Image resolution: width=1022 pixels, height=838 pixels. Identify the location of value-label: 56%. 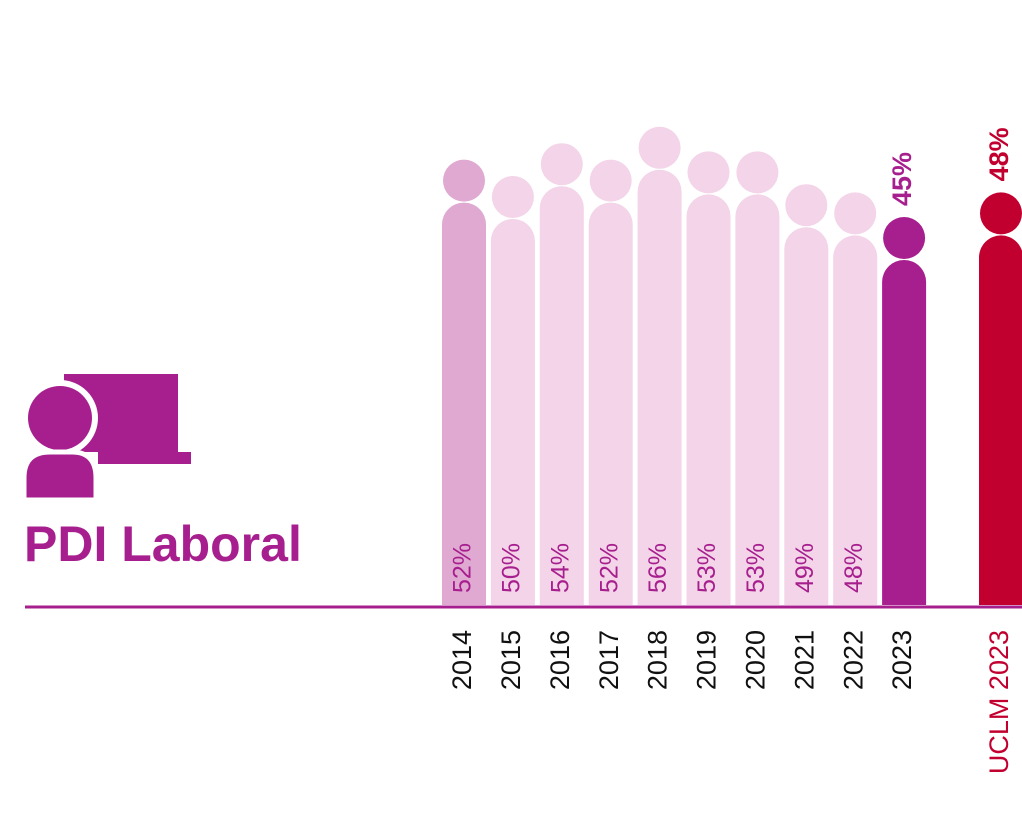
(658, 568).